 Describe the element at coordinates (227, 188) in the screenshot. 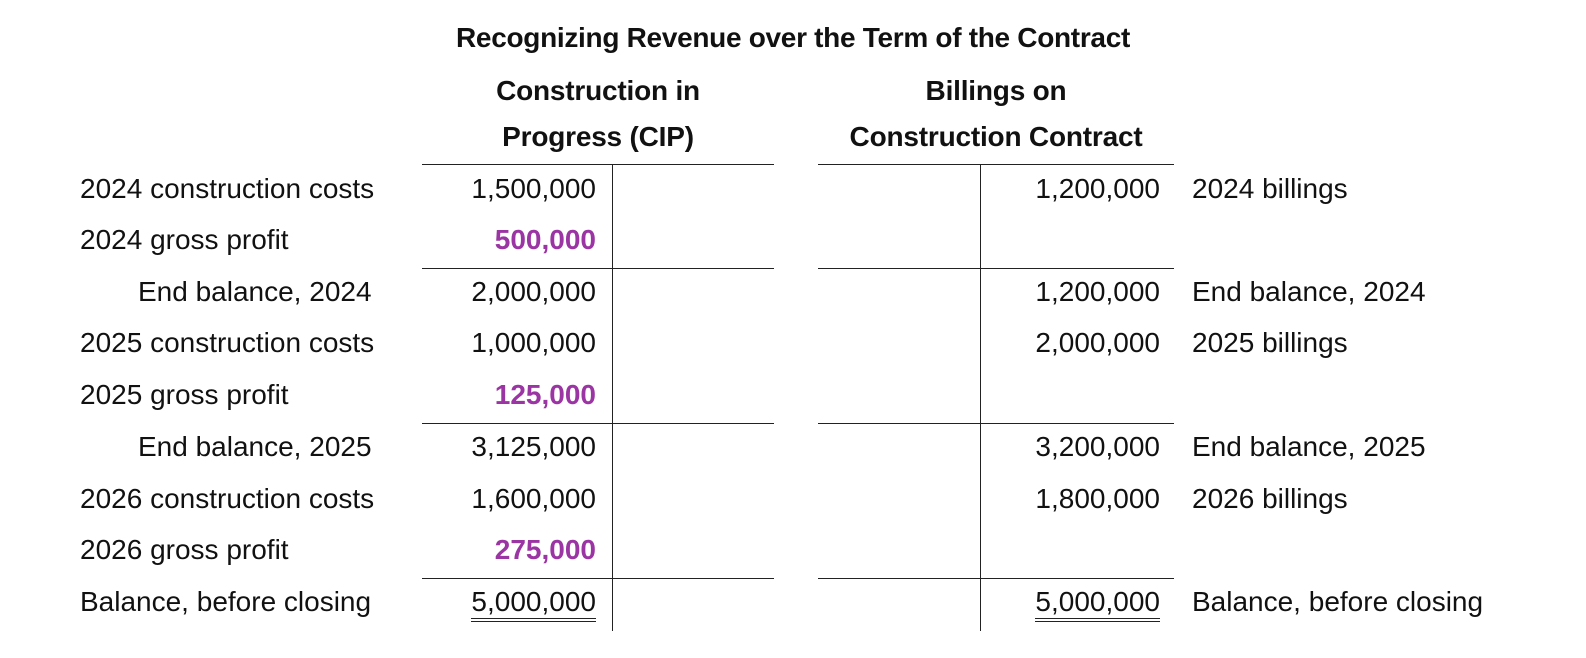

I see `cip-label-2024-costs: 2024 construction costs` at that location.